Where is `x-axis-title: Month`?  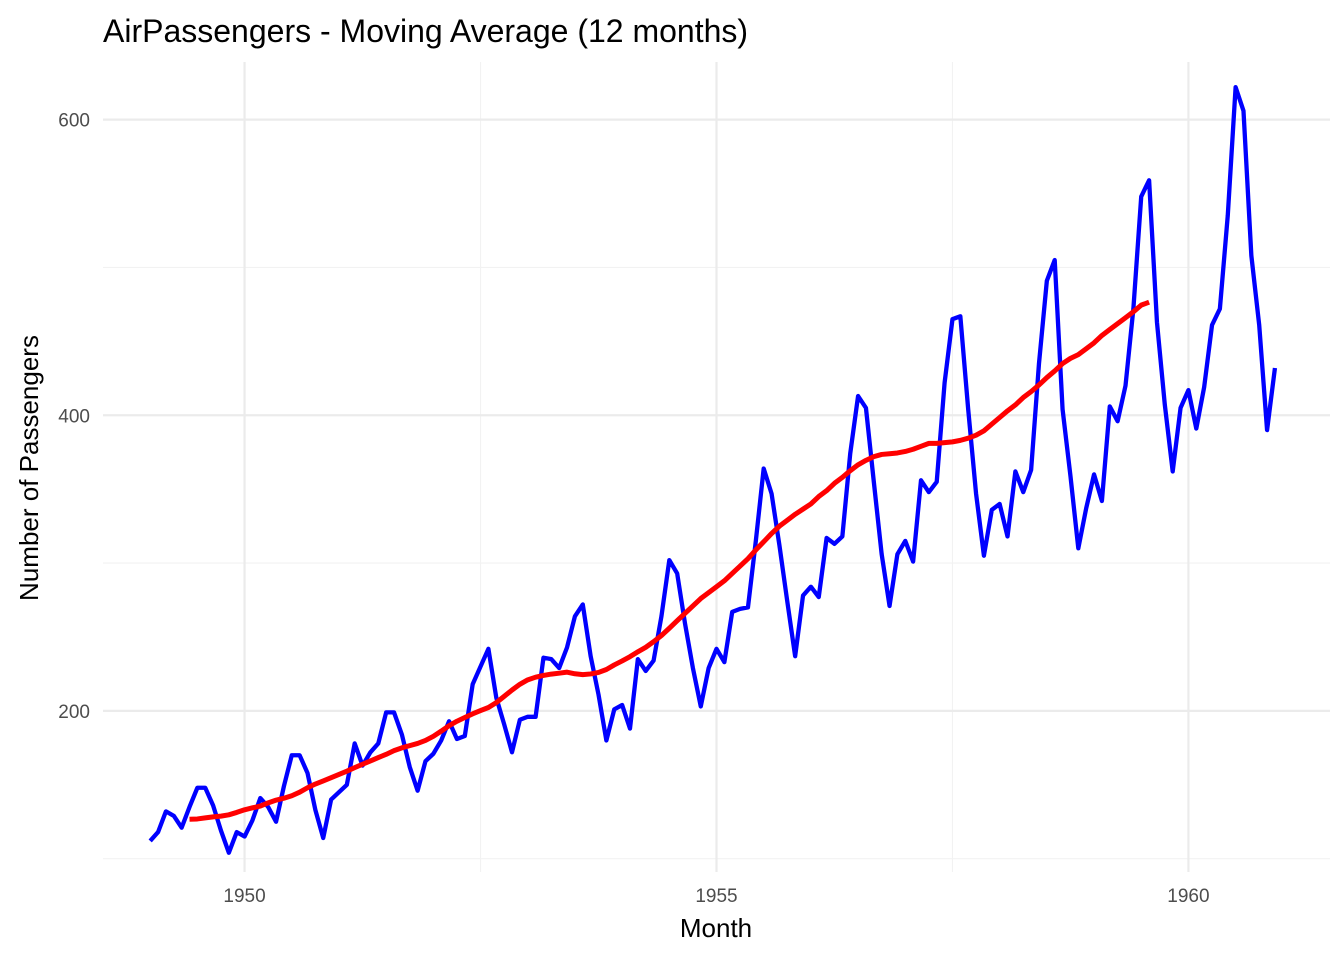
x-axis-title: Month is located at coordinates (716, 928).